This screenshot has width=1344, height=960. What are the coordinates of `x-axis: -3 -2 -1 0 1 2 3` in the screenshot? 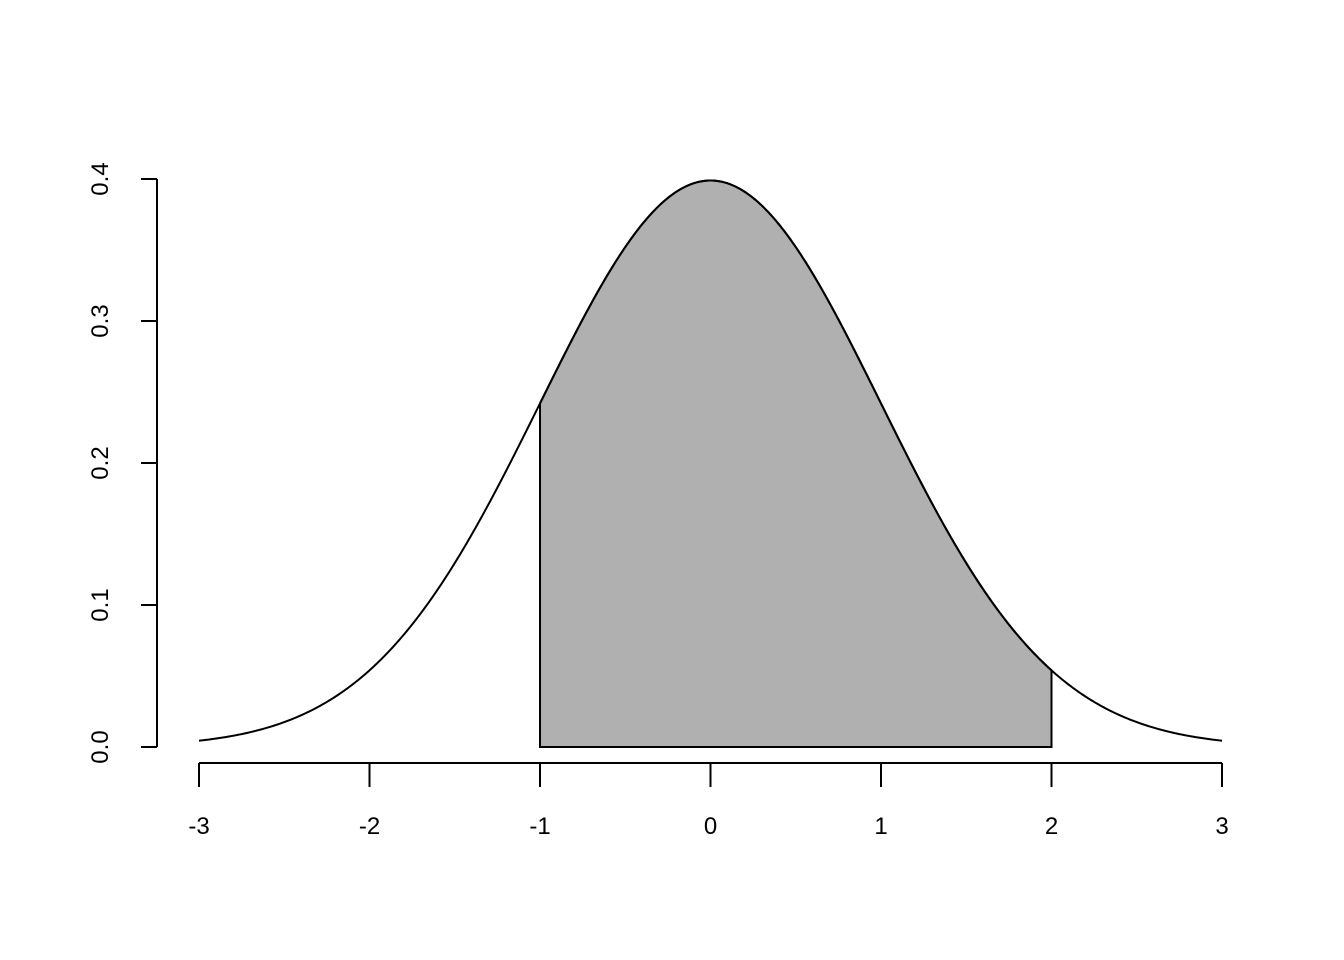 It's located at (708, 801).